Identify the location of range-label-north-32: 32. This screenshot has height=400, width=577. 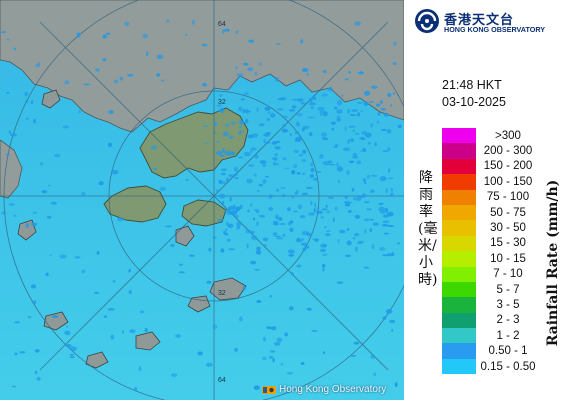
(222, 102).